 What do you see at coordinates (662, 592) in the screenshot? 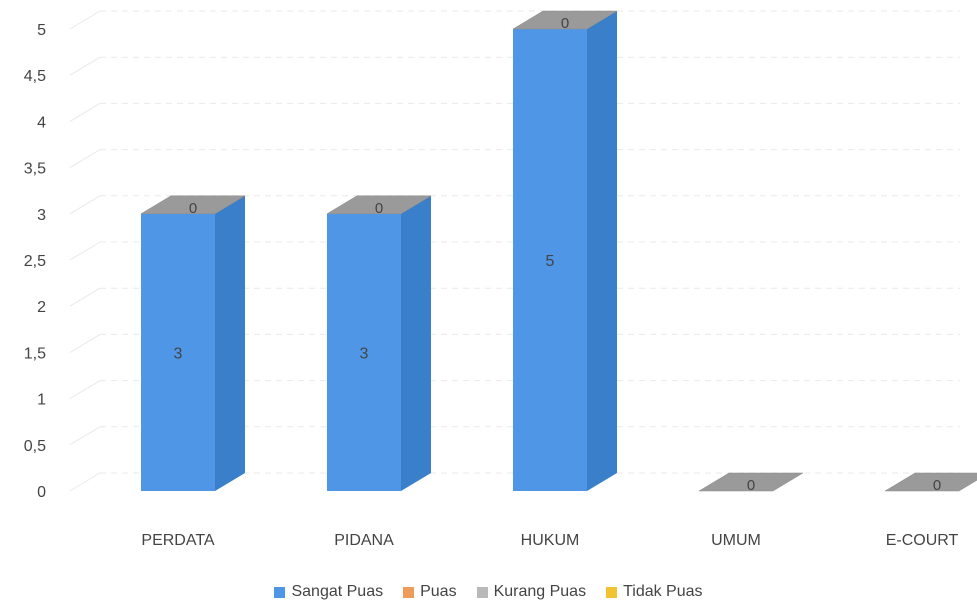
I see `legend-label-tidak-puas: Tidak Puas` at bounding box center [662, 592].